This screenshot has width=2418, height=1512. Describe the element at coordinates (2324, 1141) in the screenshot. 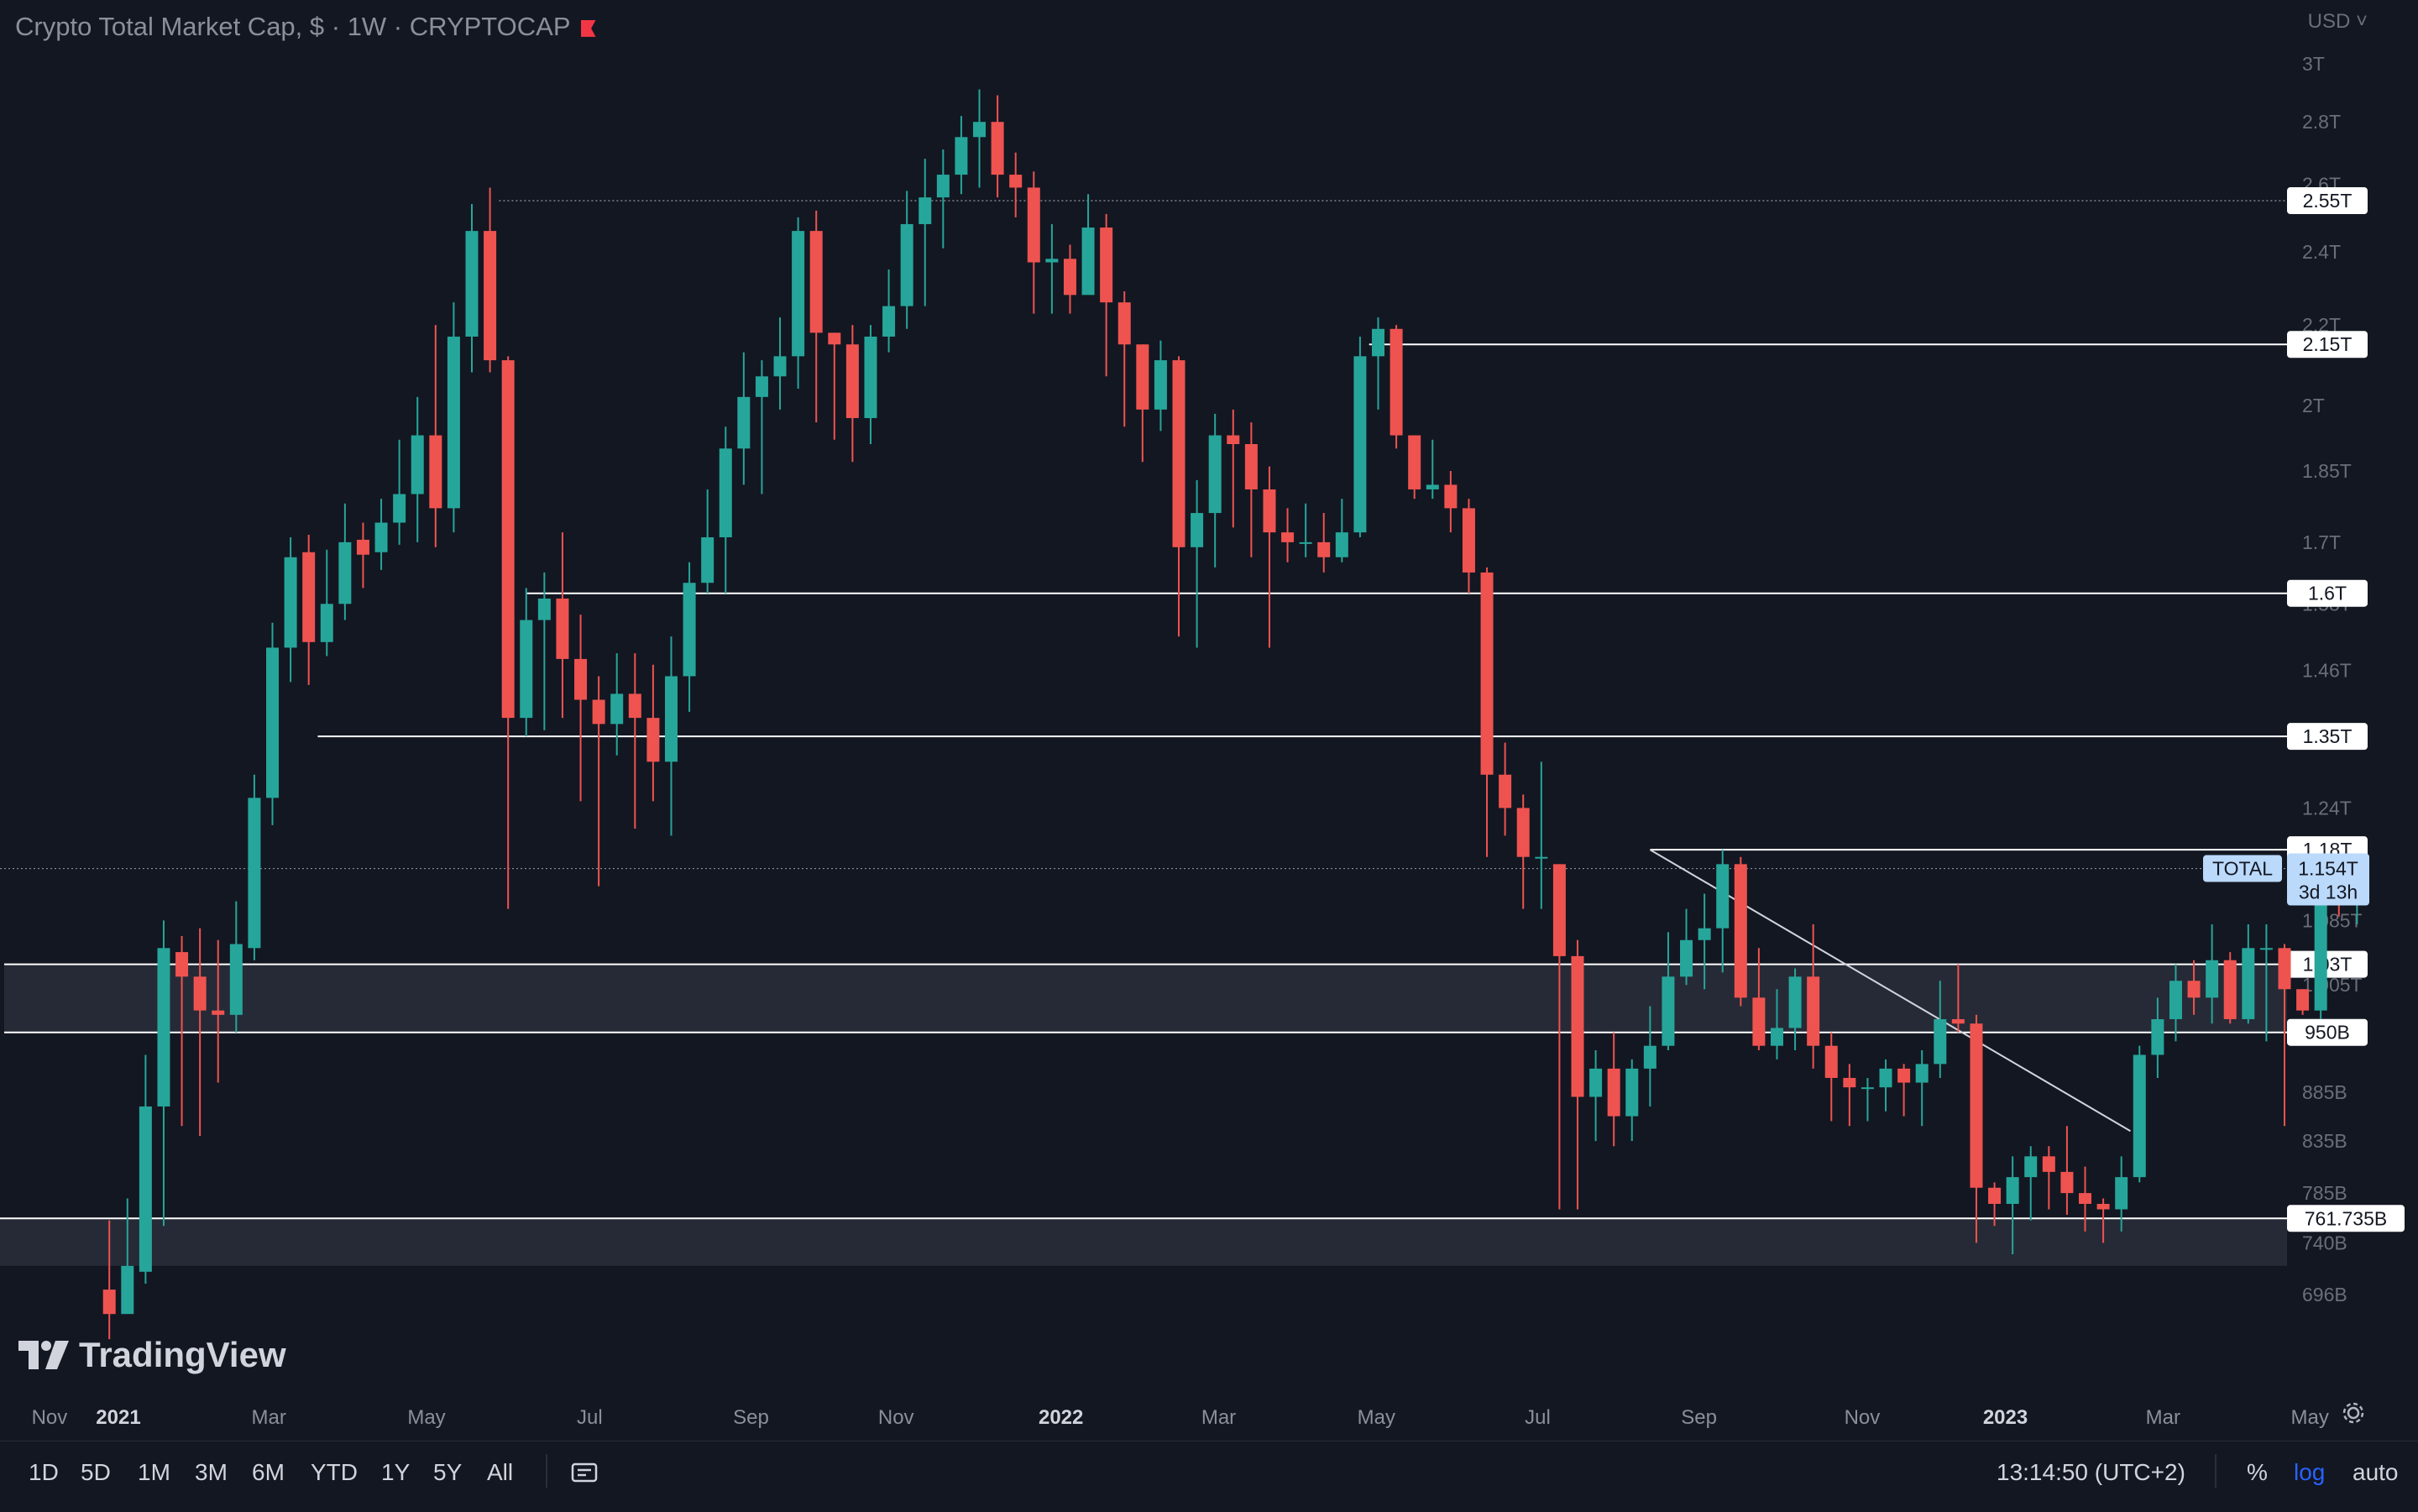

I see `y-tick-label: 835B` at that location.